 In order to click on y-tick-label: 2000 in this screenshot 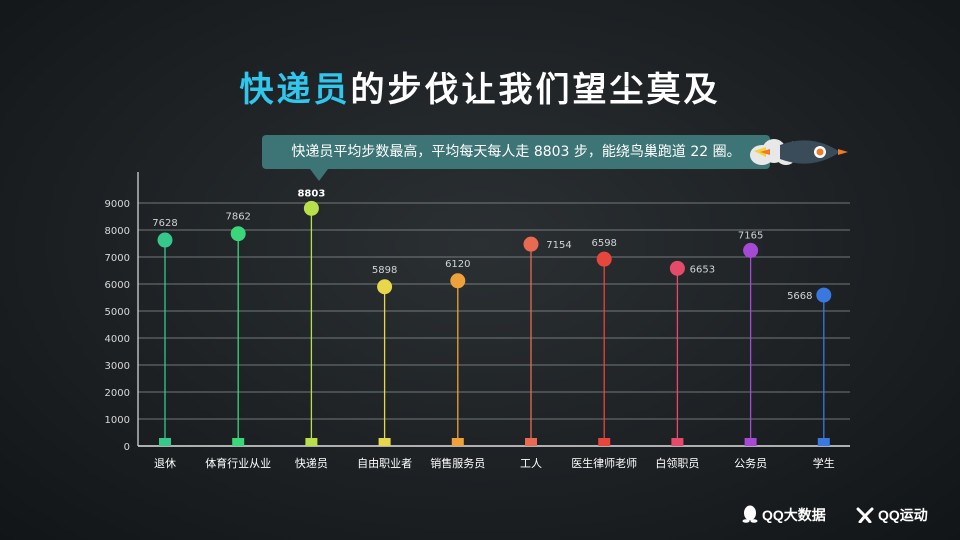, I will do `click(117, 393)`.